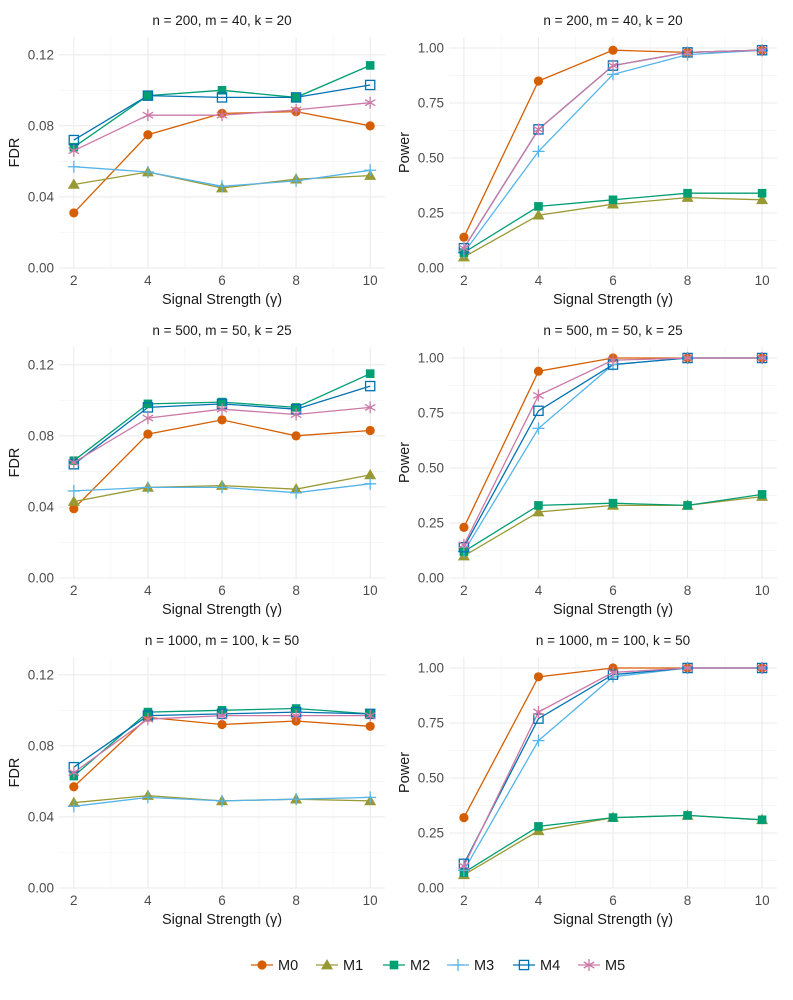  Describe the element at coordinates (438, 966) in the screenshot. I see `legend: M0 M1 M2 M3 M4 M5` at that location.